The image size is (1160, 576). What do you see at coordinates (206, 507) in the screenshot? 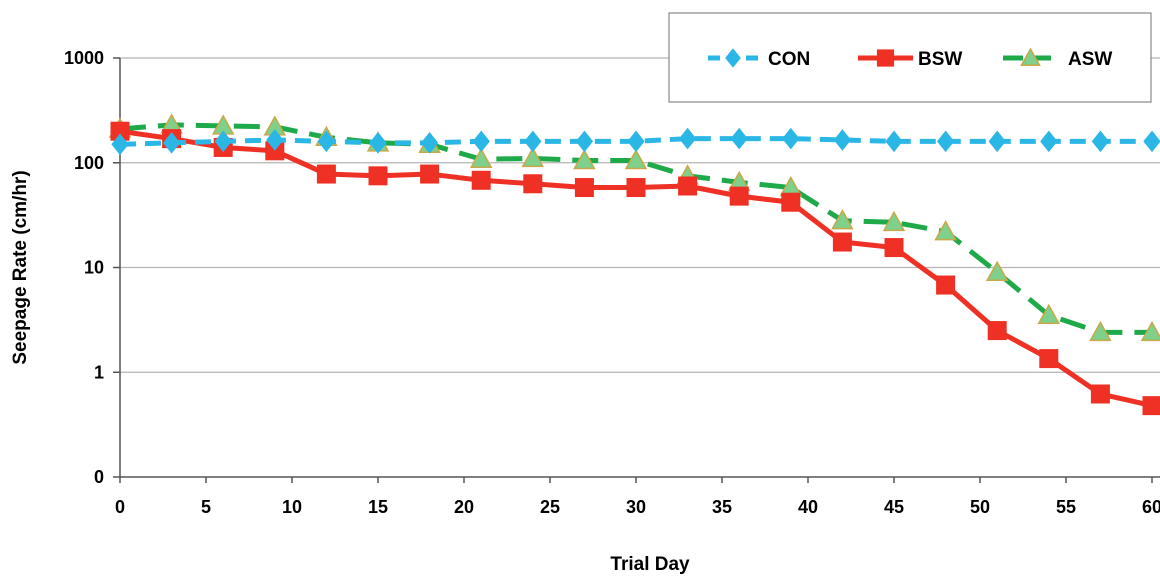
I see `x-tick-label: 5` at bounding box center [206, 507].